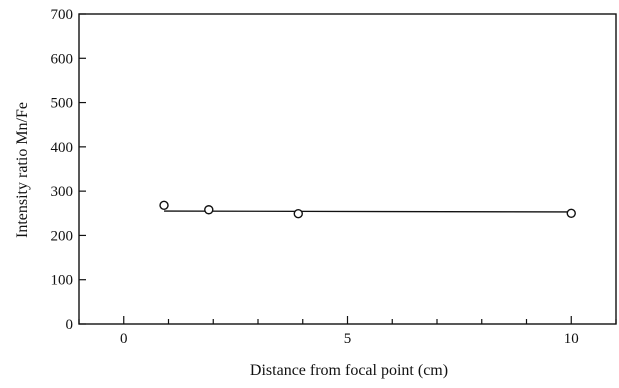 The width and height of the screenshot is (619, 388). What do you see at coordinates (62, 236) in the screenshot?
I see `y-tick-label: 200` at bounding box center [62, 236].